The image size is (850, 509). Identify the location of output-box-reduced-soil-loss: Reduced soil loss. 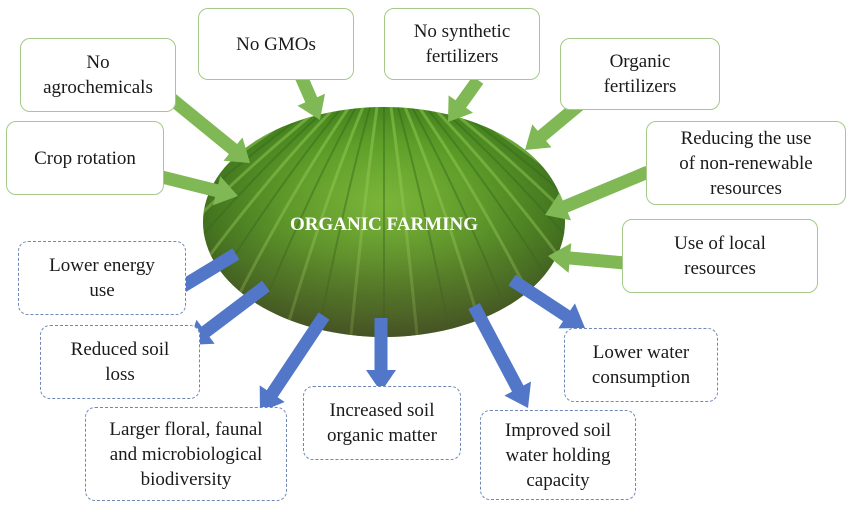
(120, 362).